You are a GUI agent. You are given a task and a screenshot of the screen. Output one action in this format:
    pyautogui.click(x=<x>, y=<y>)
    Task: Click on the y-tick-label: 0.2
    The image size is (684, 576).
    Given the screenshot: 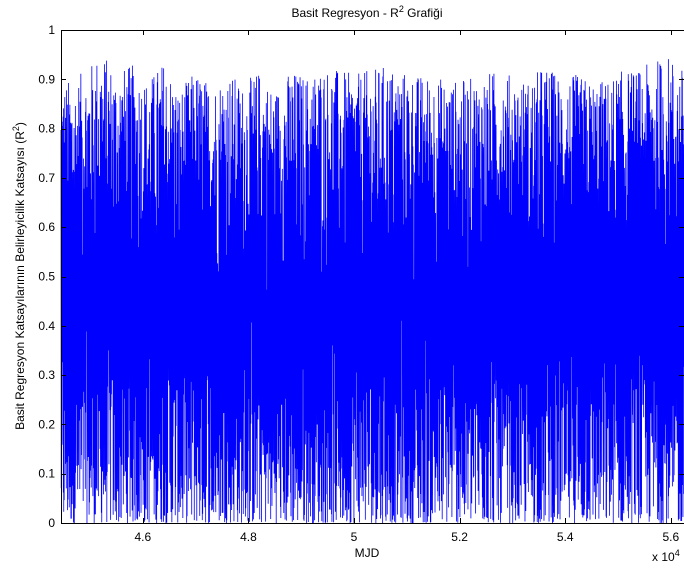 What is the action you would take?
    pyautogui.click(x=46, y=424)
    